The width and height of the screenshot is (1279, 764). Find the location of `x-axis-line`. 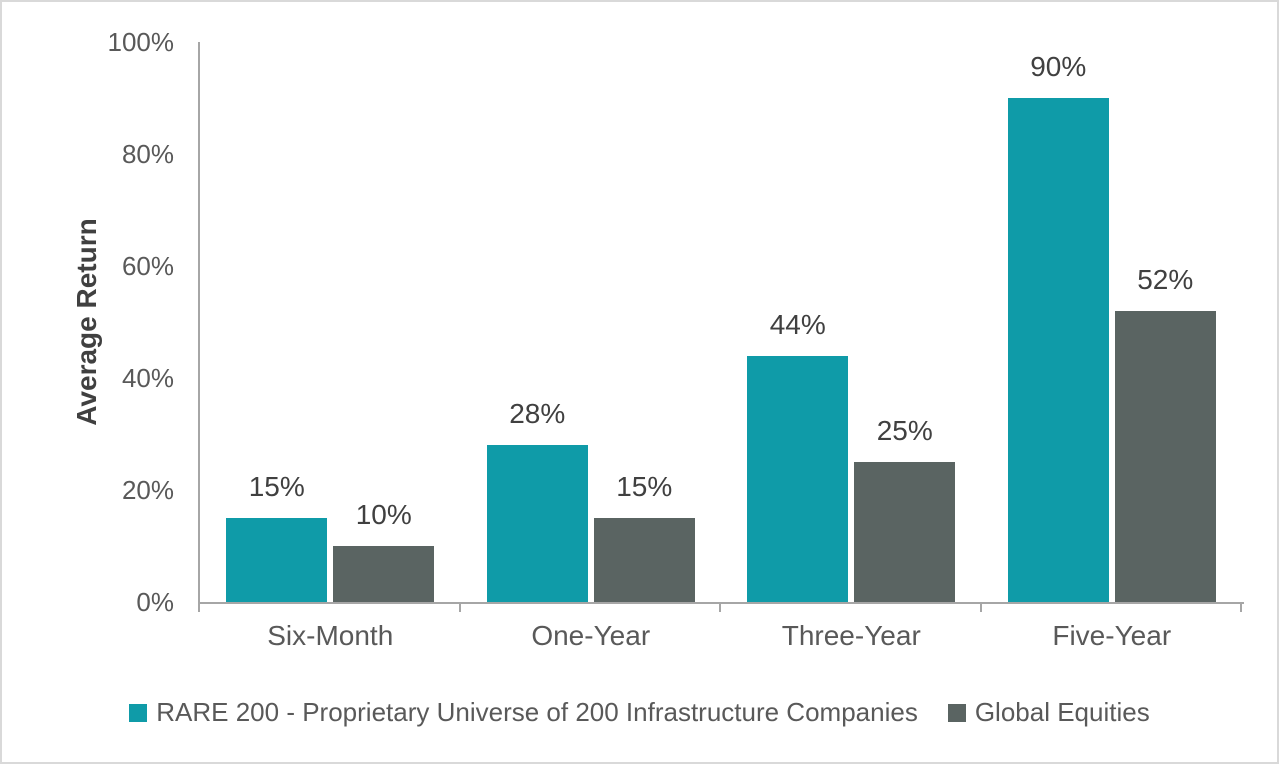

x-axis-line is located at coordinates (721, 603).